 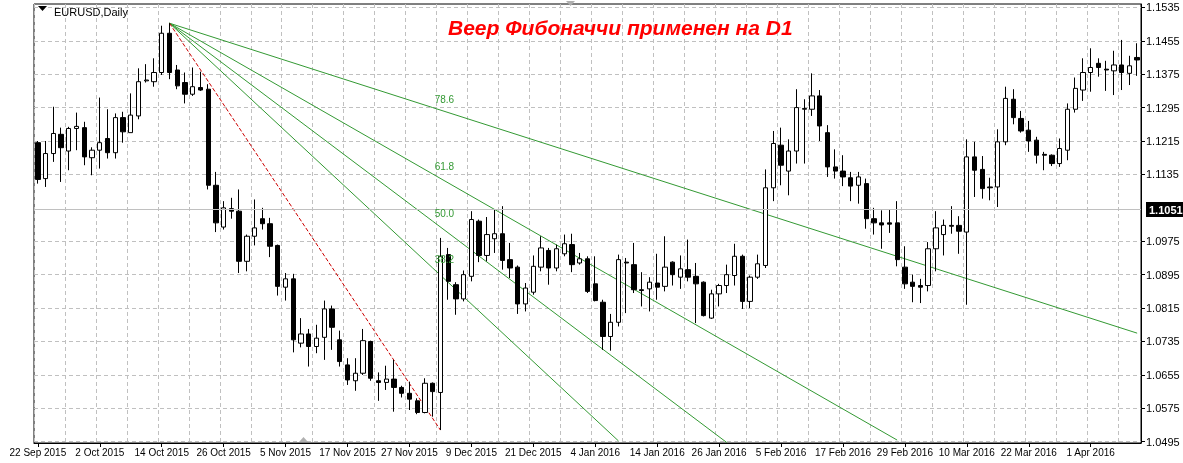 I want to click on y-tick-label: 1.0735, so click(x=1163, y=341).